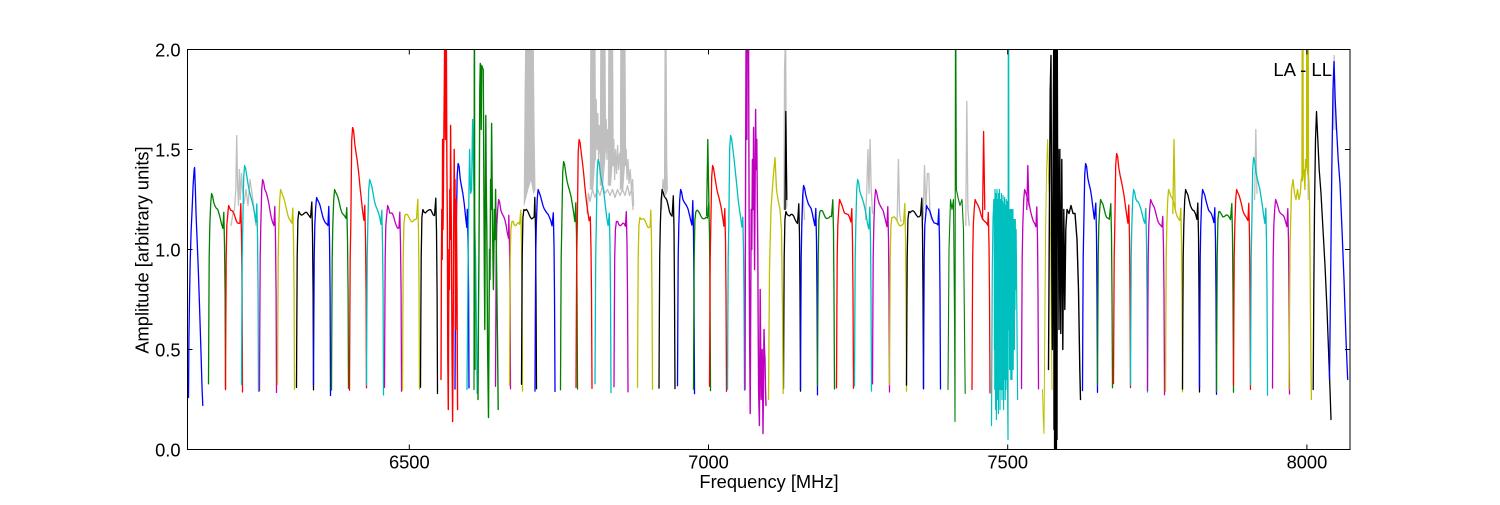 The height and width of the screenshot is (505, 1500). What do you see at coordinates (1007, 462) in the screenshot?
I see `svg-text: 7500` at bounding box center [1007, 462].